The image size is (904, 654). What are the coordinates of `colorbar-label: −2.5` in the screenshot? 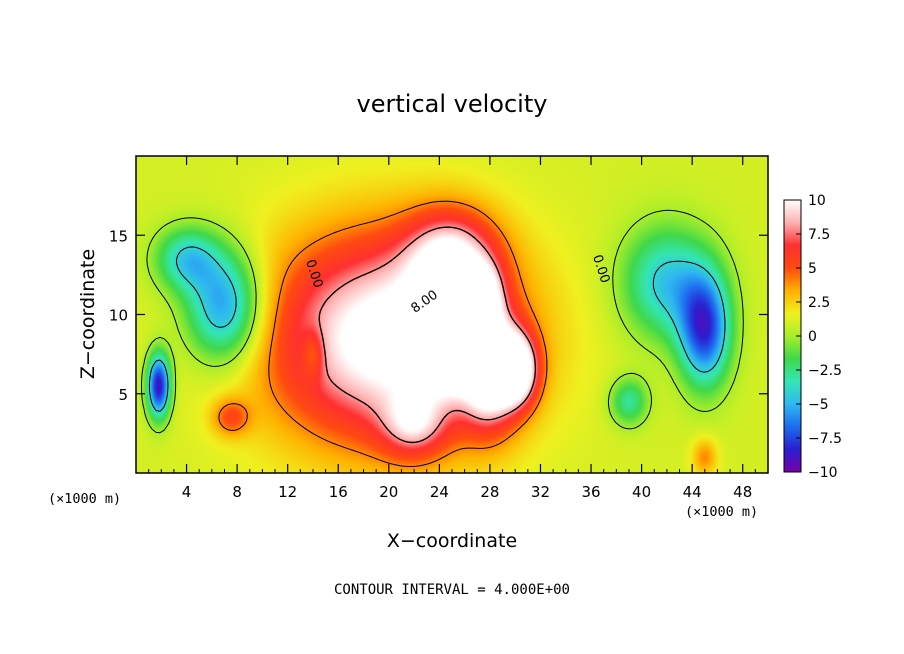 It's located at (825, 371).